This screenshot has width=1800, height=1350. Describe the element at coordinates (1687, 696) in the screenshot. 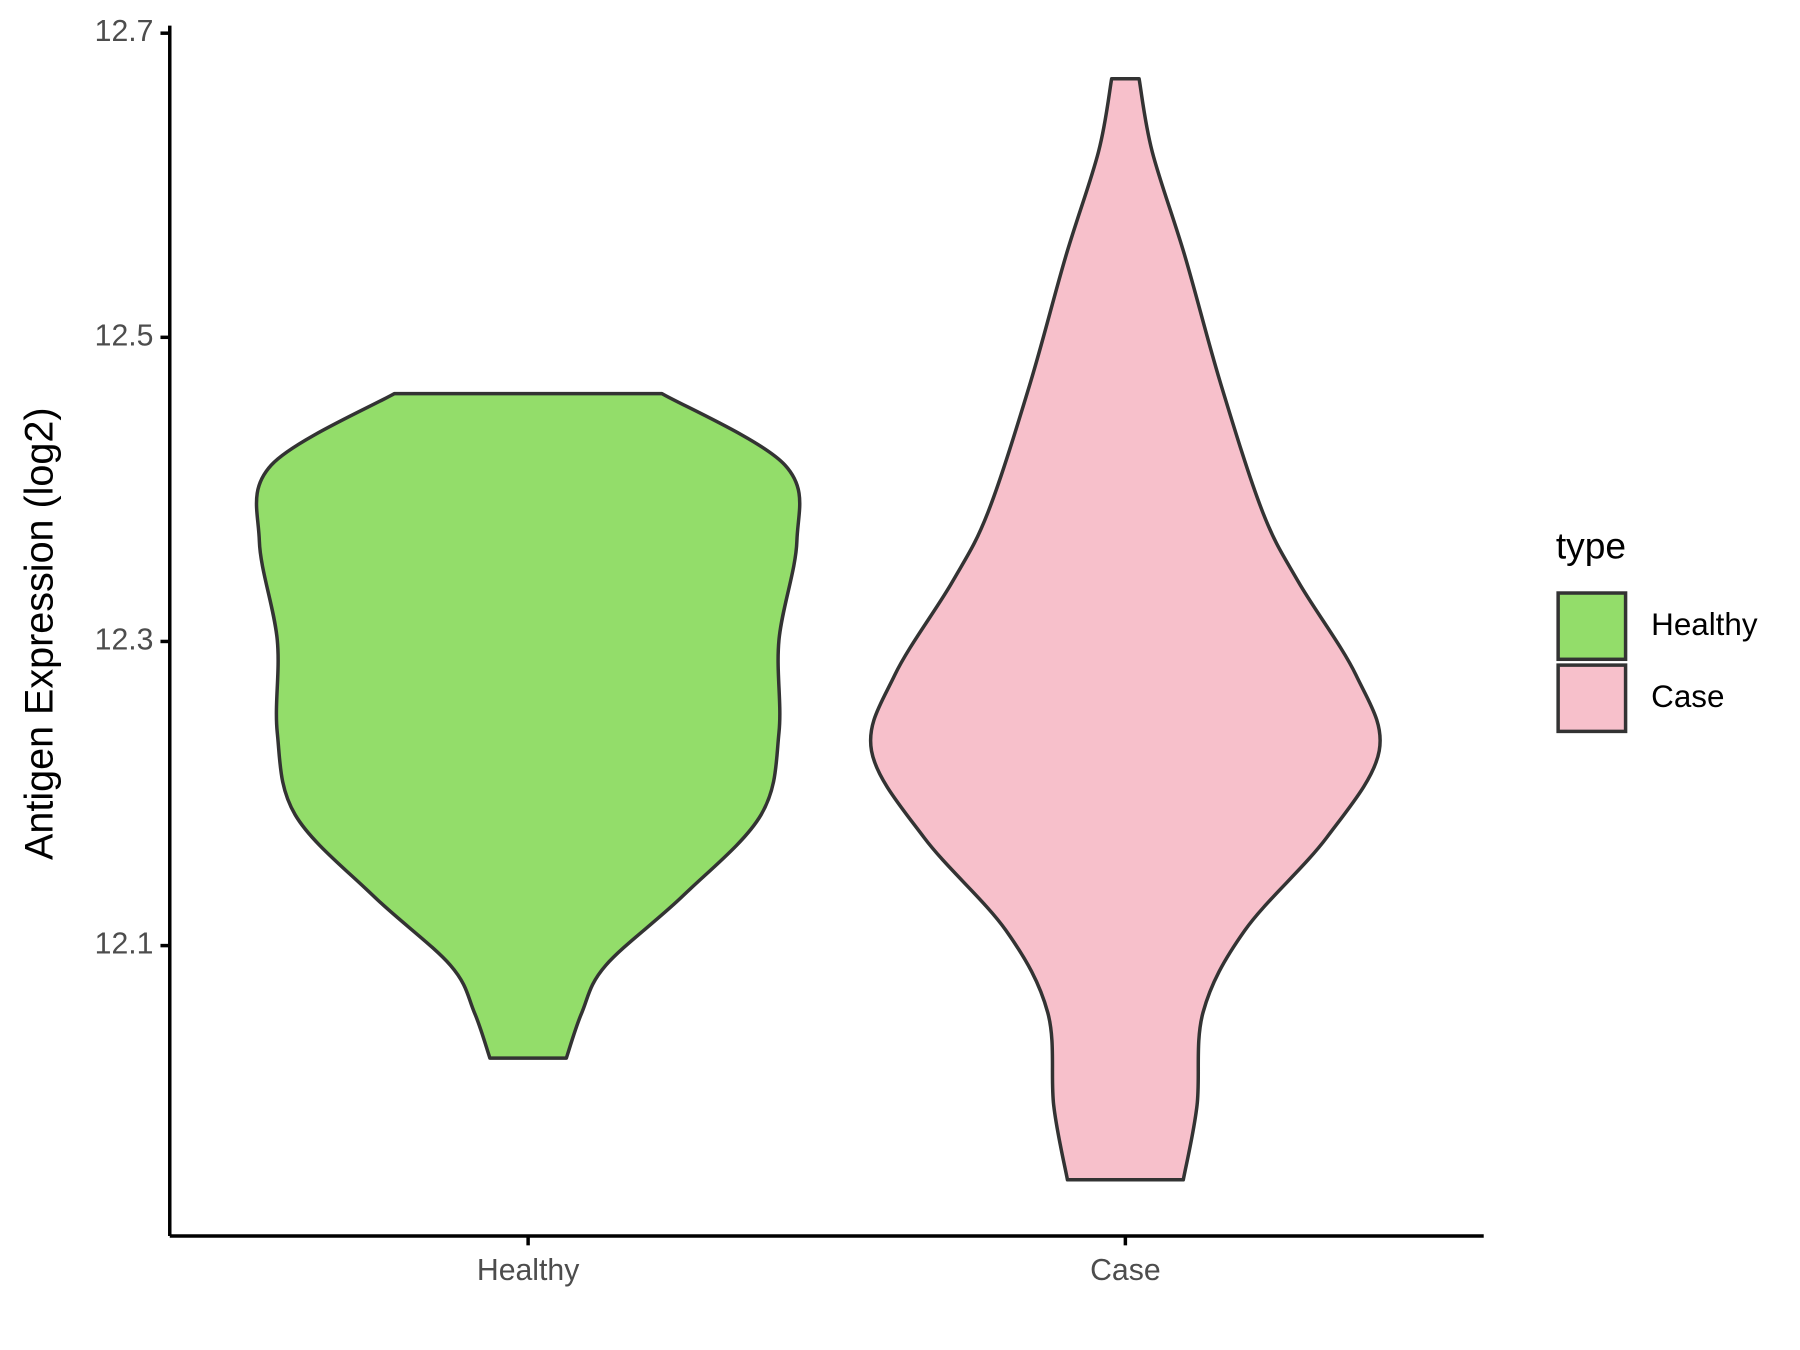

I see `legend-label: Case` at that location.